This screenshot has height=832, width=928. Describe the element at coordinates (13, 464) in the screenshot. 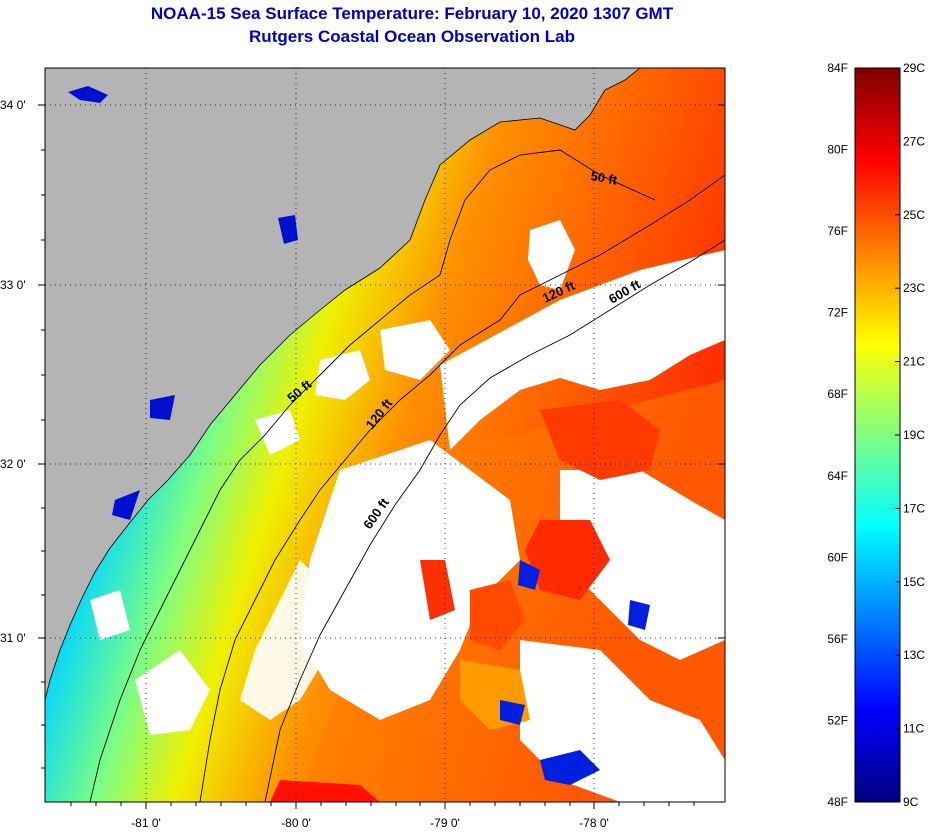

I see `lat-label-32: 32 0'` at that location.